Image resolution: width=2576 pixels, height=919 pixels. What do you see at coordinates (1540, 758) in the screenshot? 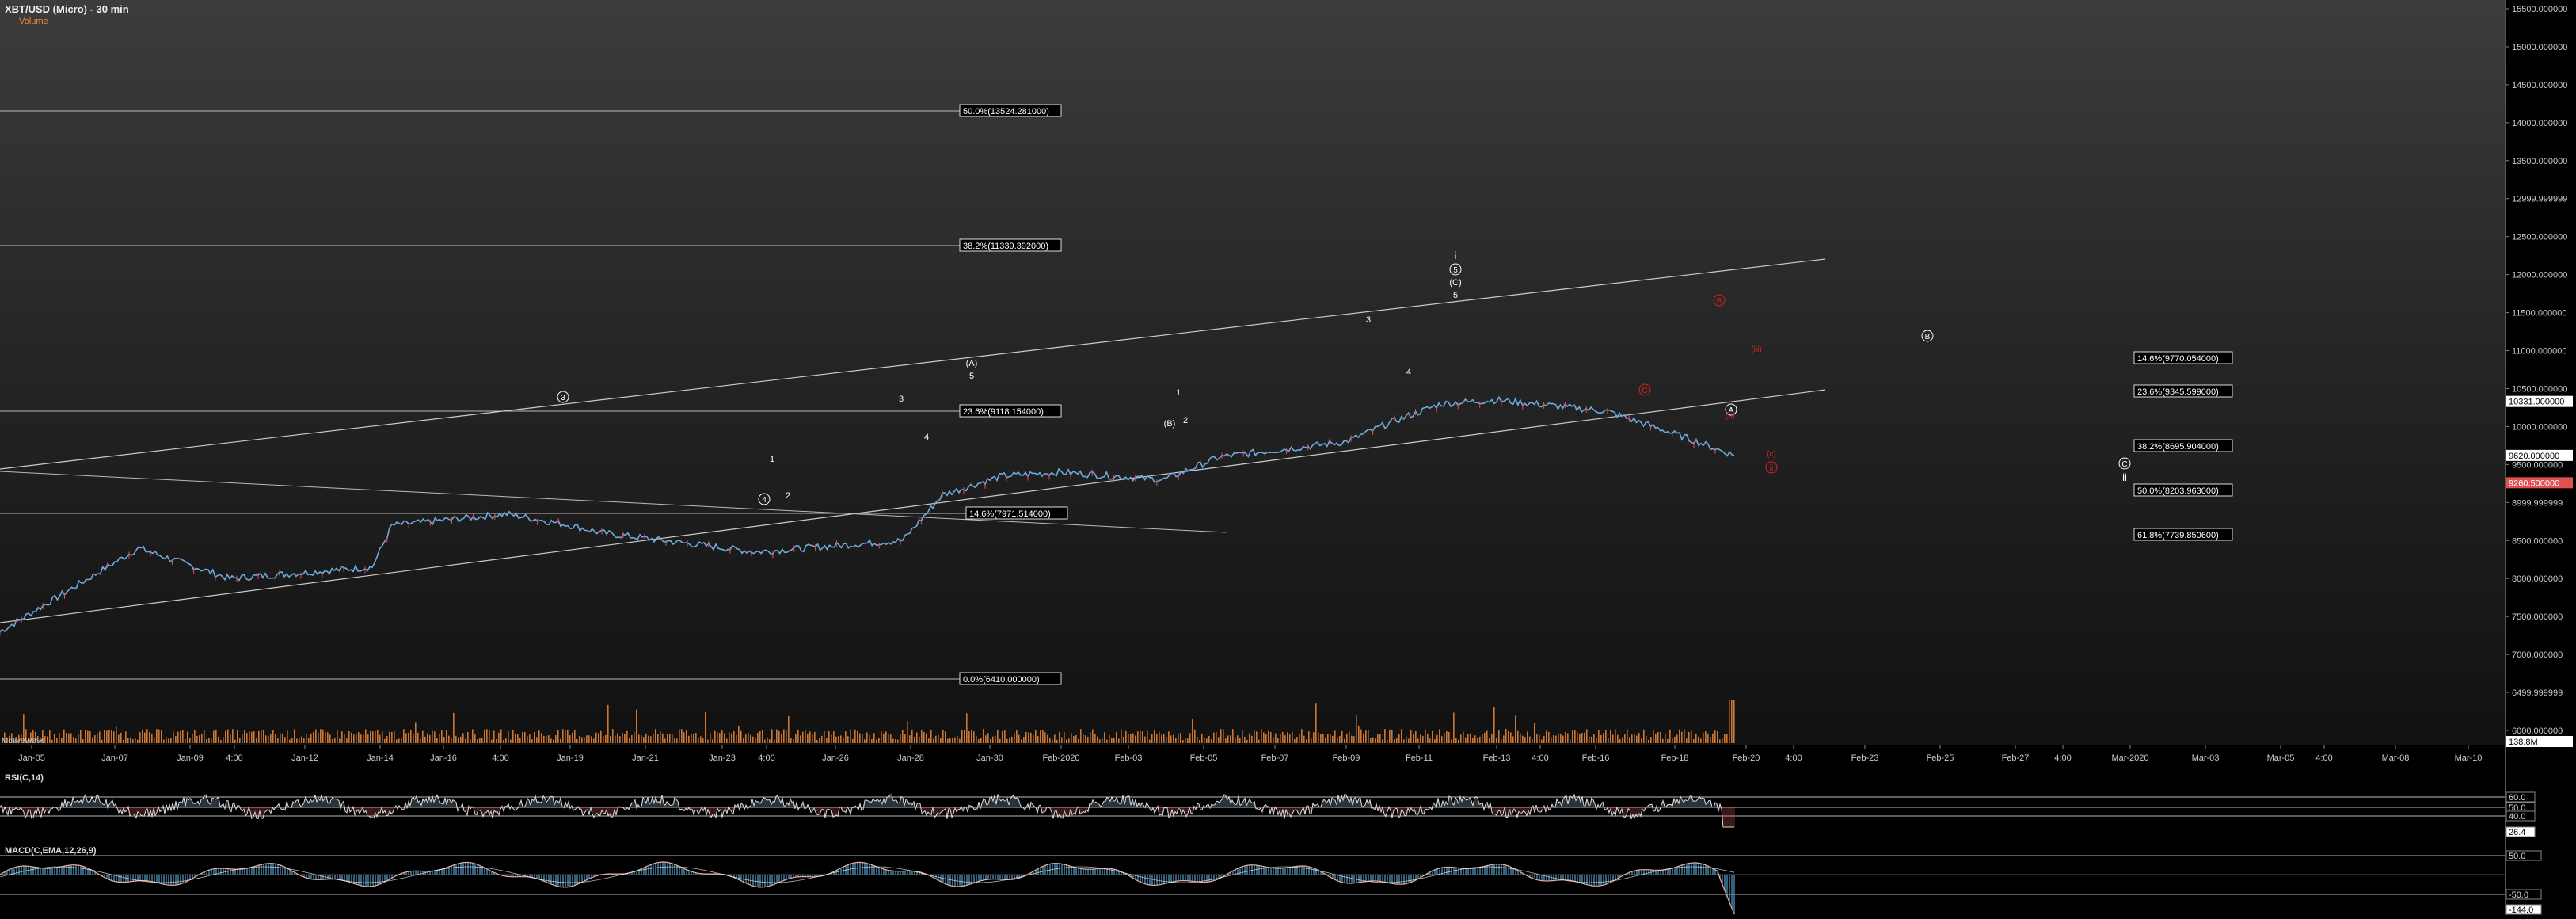
I see `time-tick-label: 4:00` at bounding box center [1540, 758].